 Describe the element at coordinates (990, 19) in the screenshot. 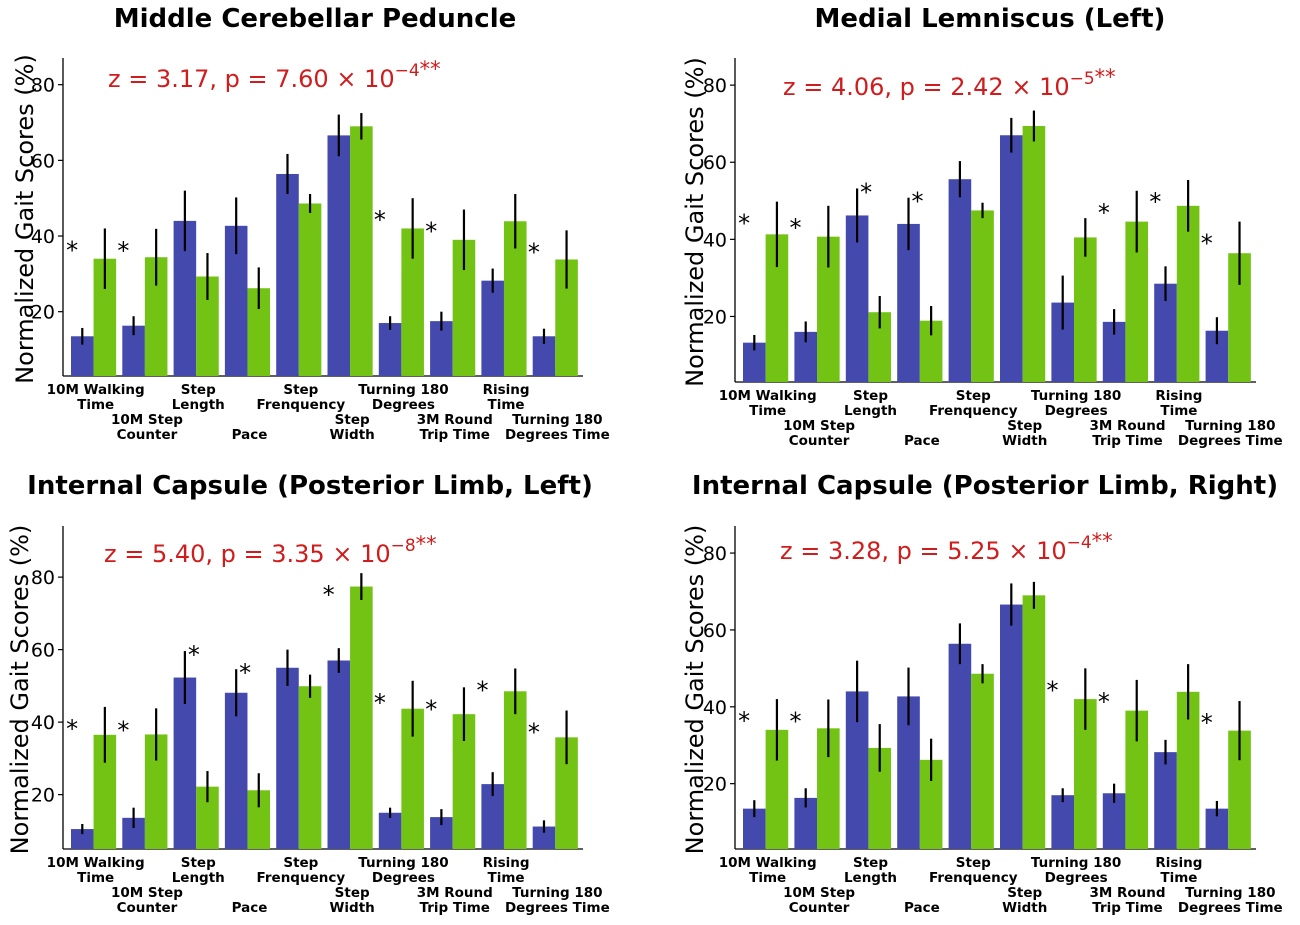

I see `chart-title: Medial Lemniscus (Left)` at that location.